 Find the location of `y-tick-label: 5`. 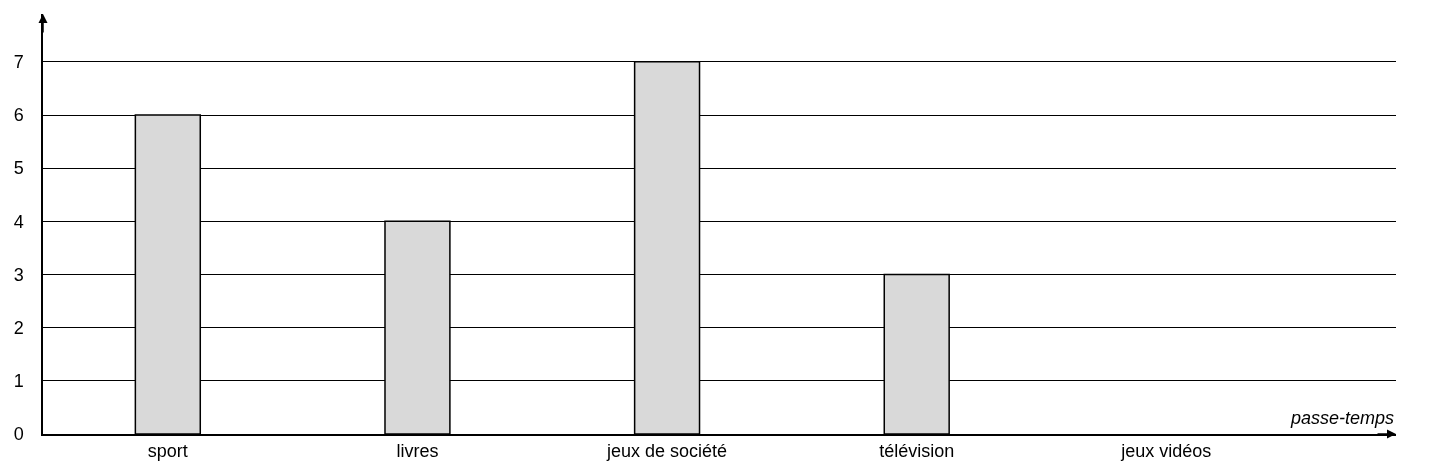

y-tick-label: 5 is located at coordinates (18, 168).